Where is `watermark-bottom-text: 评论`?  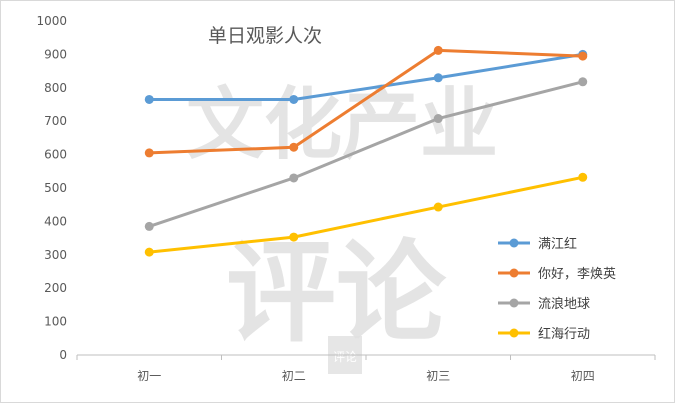 watermark-bottom-text: 评论 is located at coordinates (336, 292).